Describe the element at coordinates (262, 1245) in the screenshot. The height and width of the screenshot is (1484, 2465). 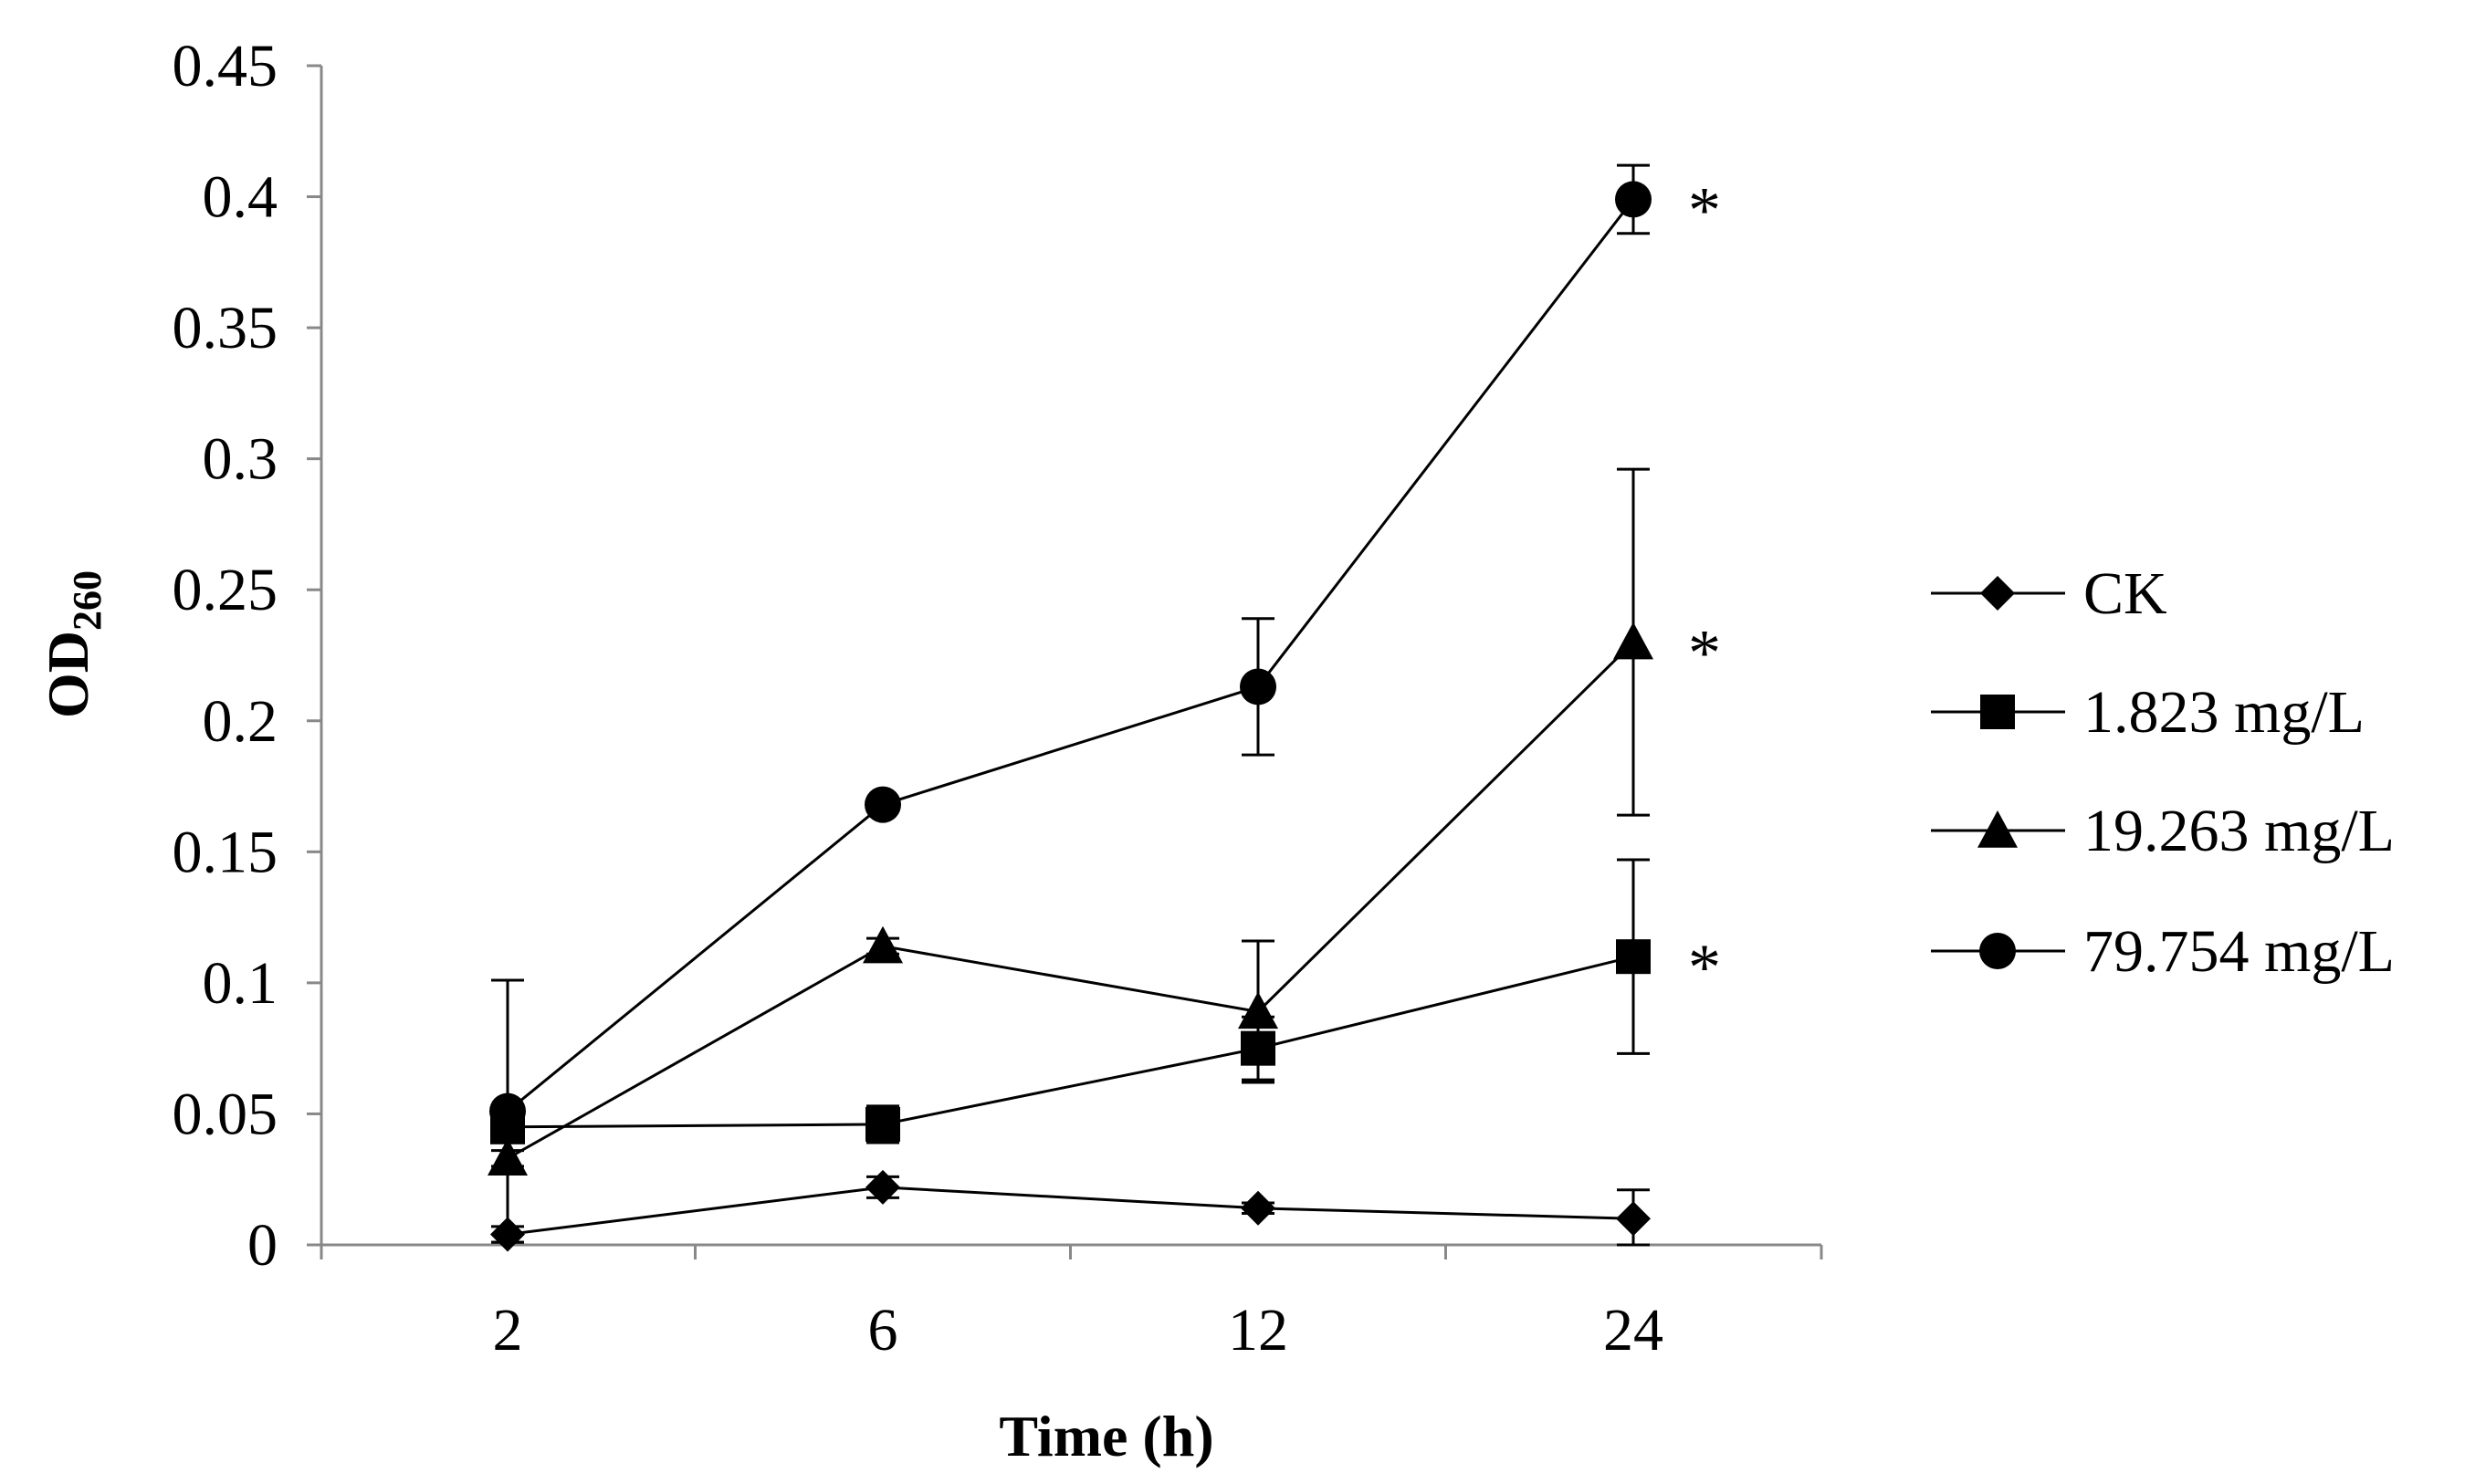
I see `y-tick-label: 0` at that location.